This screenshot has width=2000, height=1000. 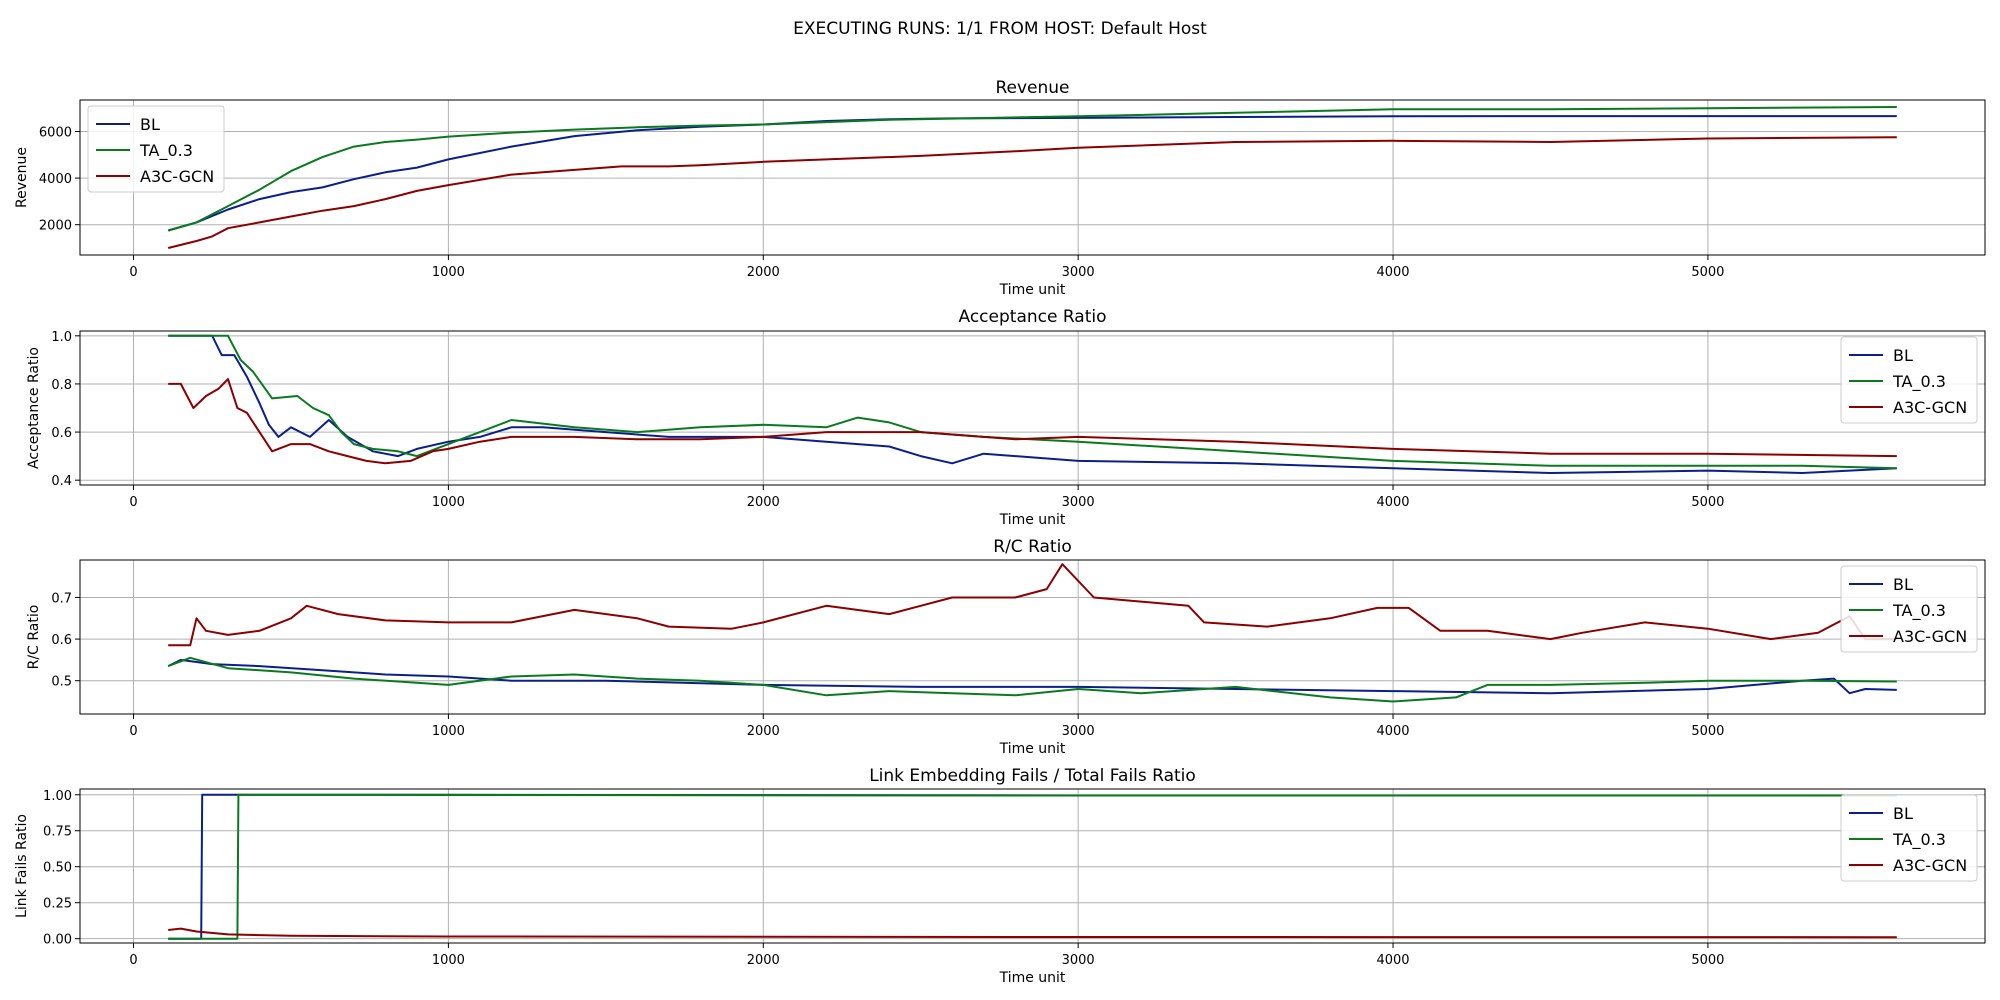 What do you see at coordinates (61, 682) in the screenshot?
I see `y-tick-label: 0.5` at bounding box center [61, 682].